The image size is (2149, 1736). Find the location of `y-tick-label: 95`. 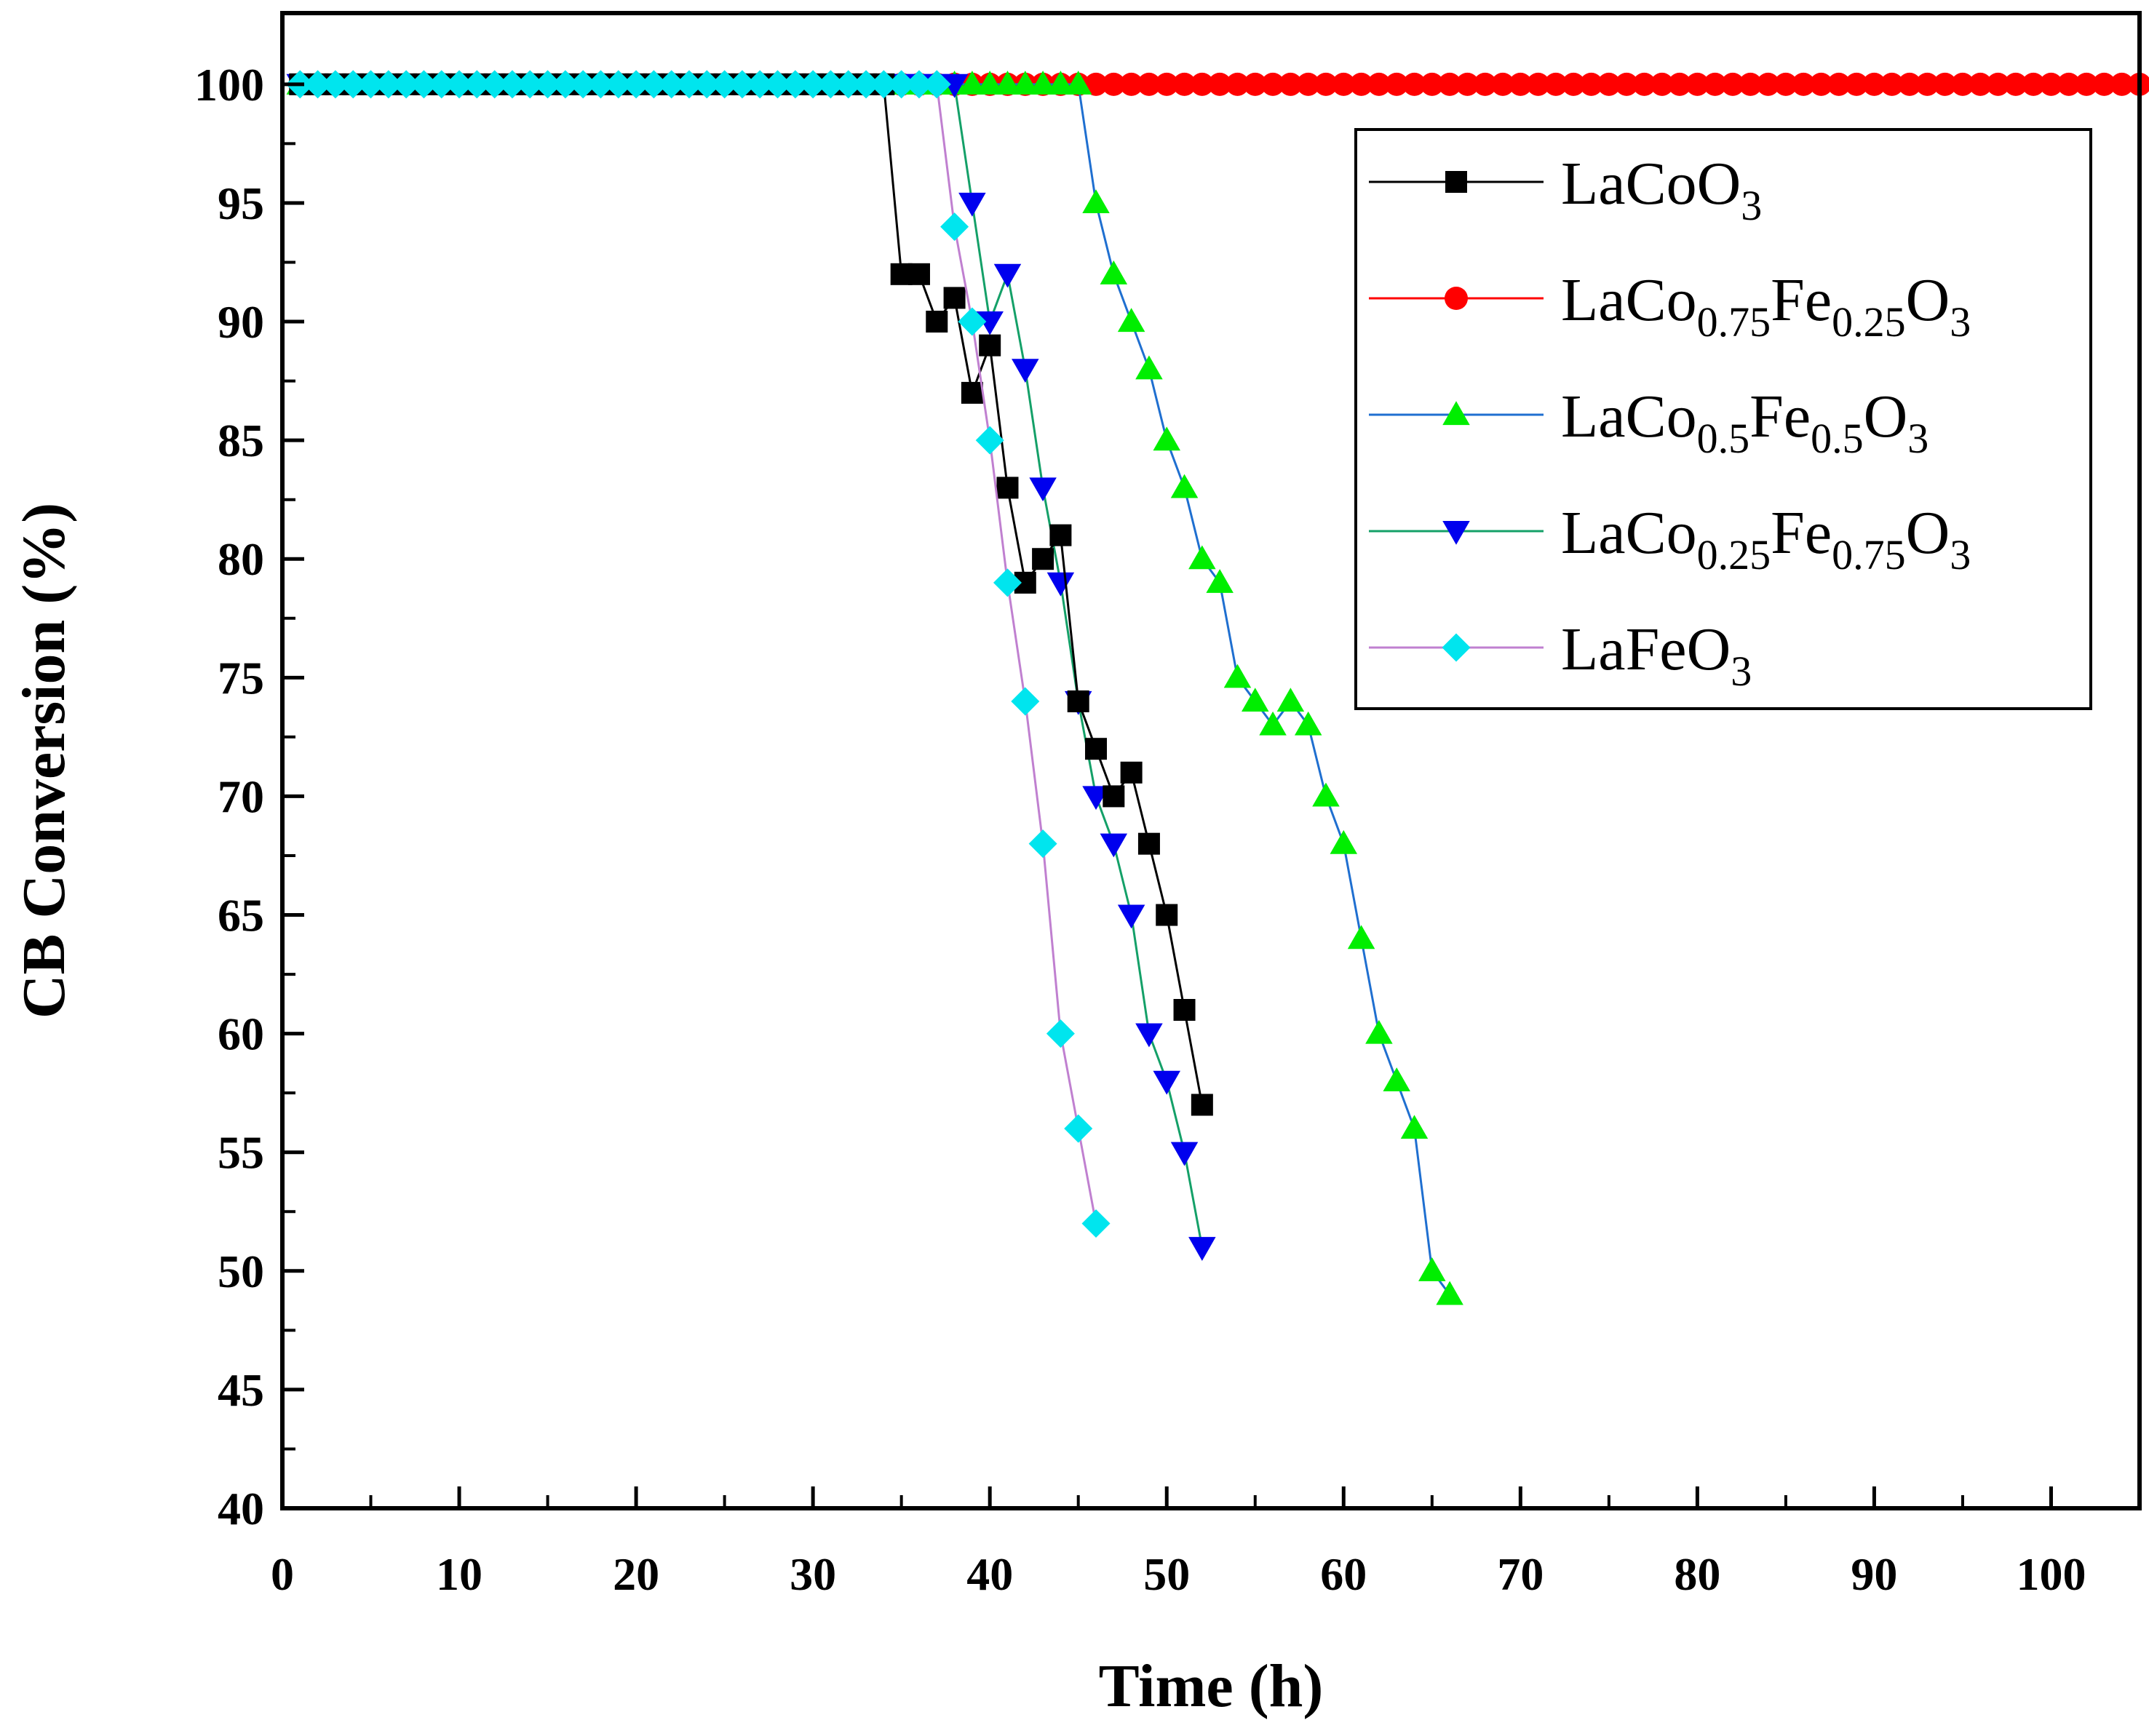

y-tick-label: 95 is located at coordinates (241, 203).